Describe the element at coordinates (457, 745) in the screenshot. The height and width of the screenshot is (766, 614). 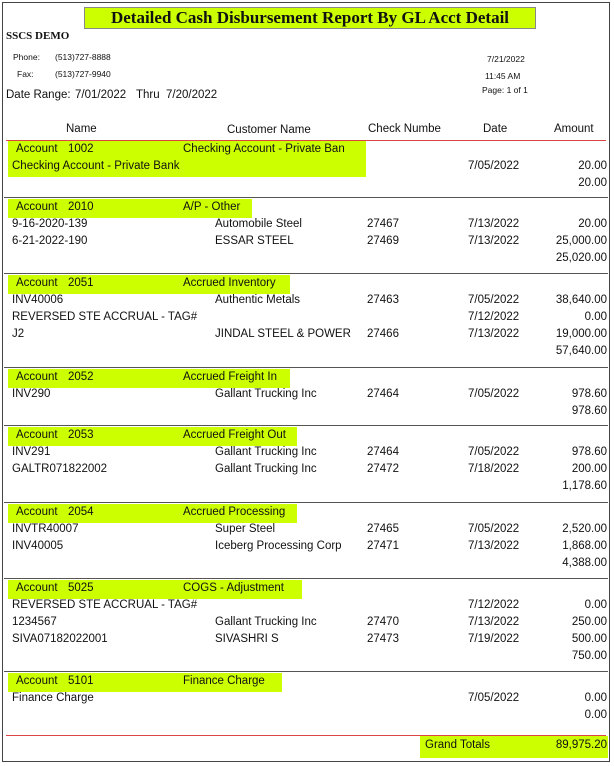
I see `grand-totals-label: Grand Totals` at that location.